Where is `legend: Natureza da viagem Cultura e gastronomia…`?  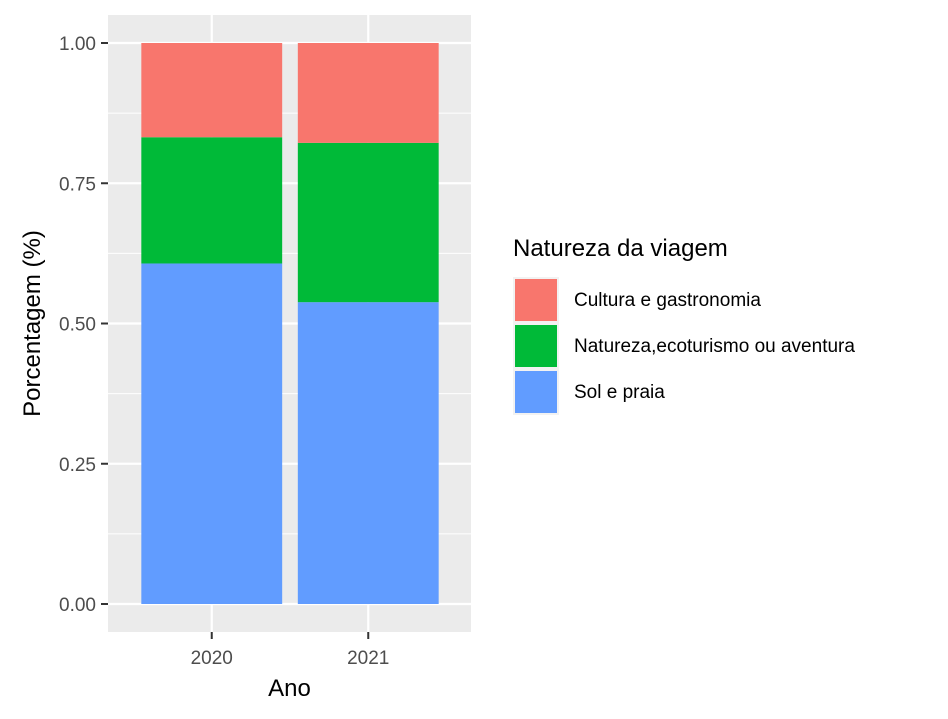 legend: Natureza da viagem Cultura e gastronomia… is located at coordinates (684, 325).